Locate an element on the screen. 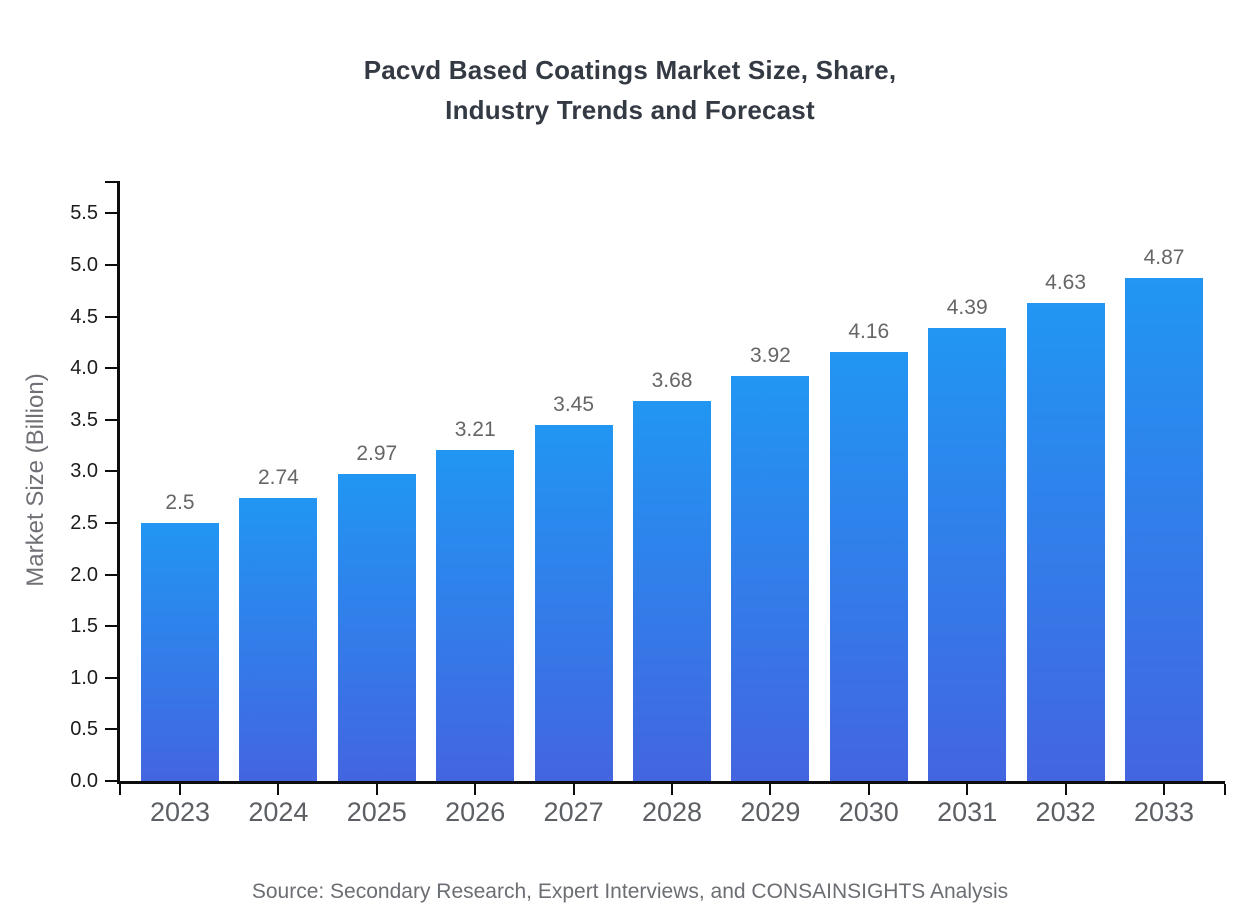  x-tick-label: 2032 is located at coordinates (1065, 812).